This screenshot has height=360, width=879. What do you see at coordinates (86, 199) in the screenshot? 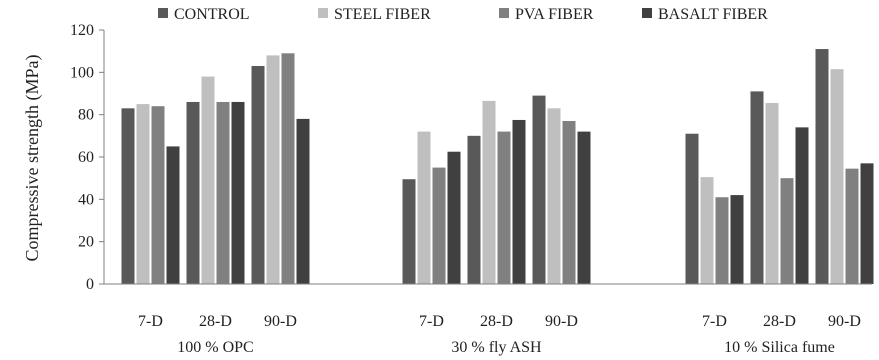
I see `y-tick-label: 40` at bounding box center [86, 199].